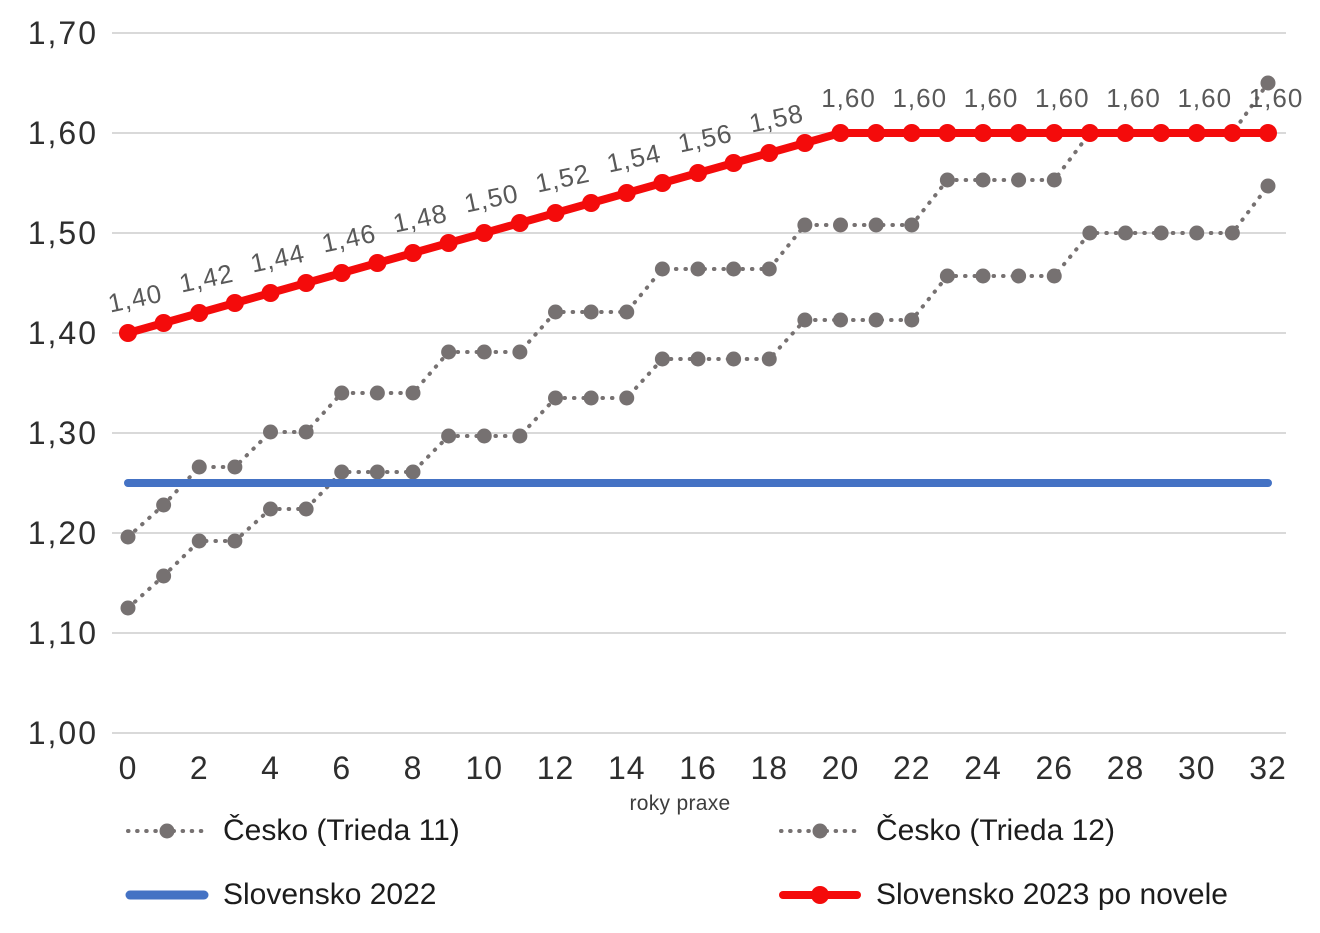 Image resolution: width=1320 pixels, height=933 pixels. What do you see at coordinates (128, 768) in the screenshot?
I see `x-tick-label: 0` at bounding box center [128, 768].